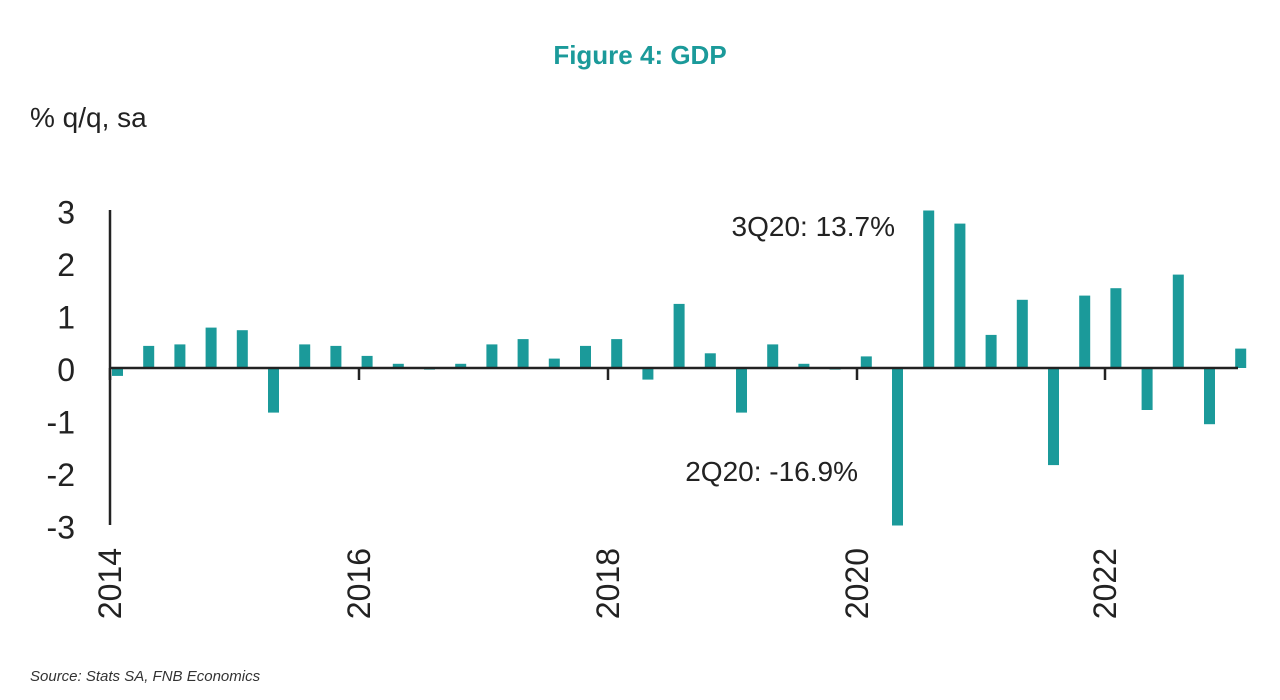  Describe the element at coordinates (305, 356) in the screenshot. I see `bar-3Q15` at that location.